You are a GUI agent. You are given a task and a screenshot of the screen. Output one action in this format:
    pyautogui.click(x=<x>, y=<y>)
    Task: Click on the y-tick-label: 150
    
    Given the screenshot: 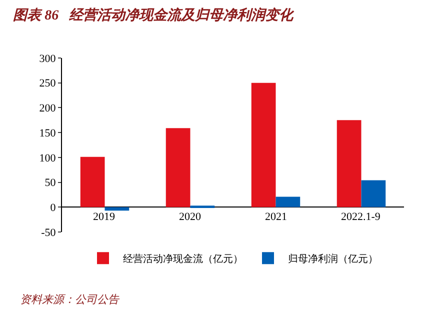 What is the action you would take?
    pyautogui.click(x=47, y=133)
    